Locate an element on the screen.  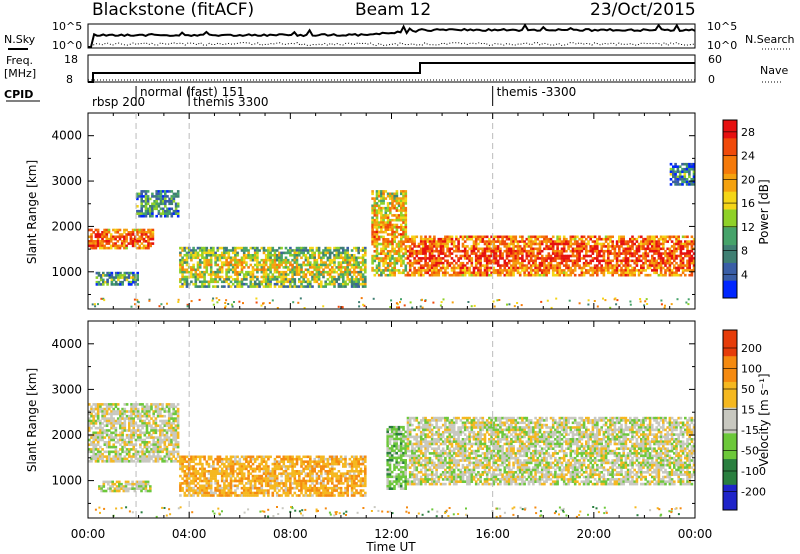
y-tick-label: 4000 is located at coordinates (66, 136).